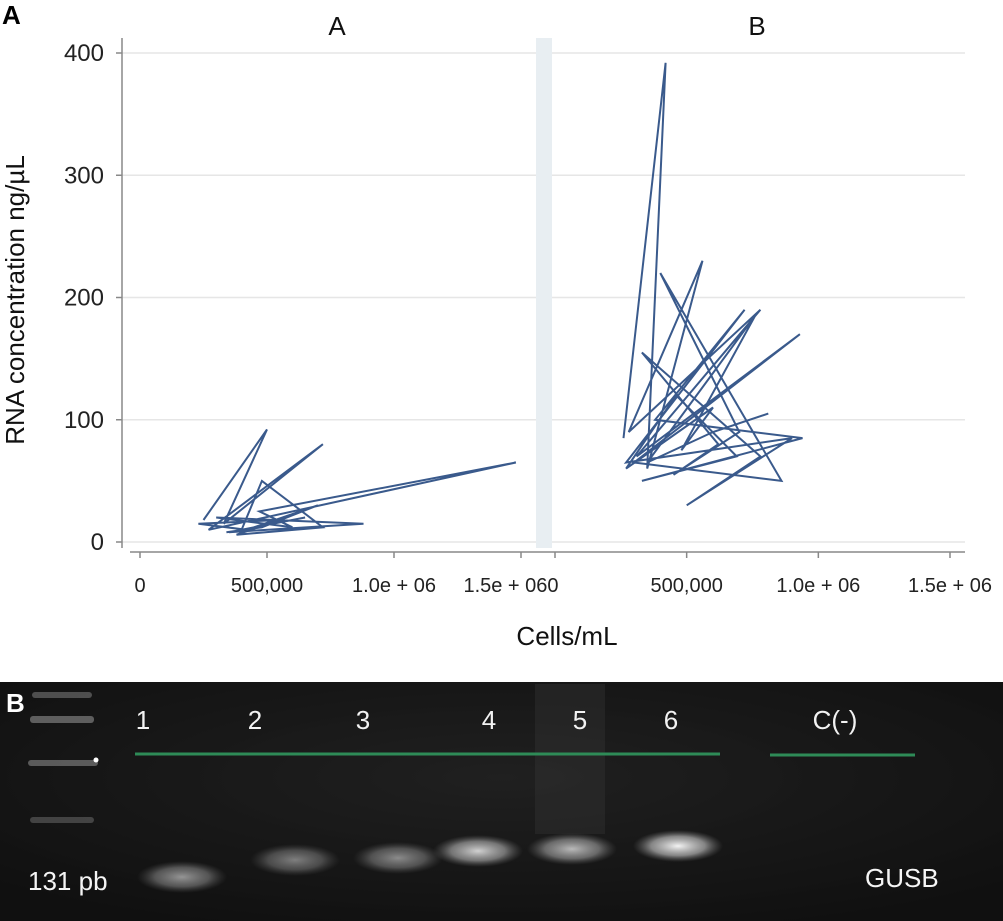 This screenshot has width=1003, height=921. I want to click on facet-b-title: B, so click(756, 26).